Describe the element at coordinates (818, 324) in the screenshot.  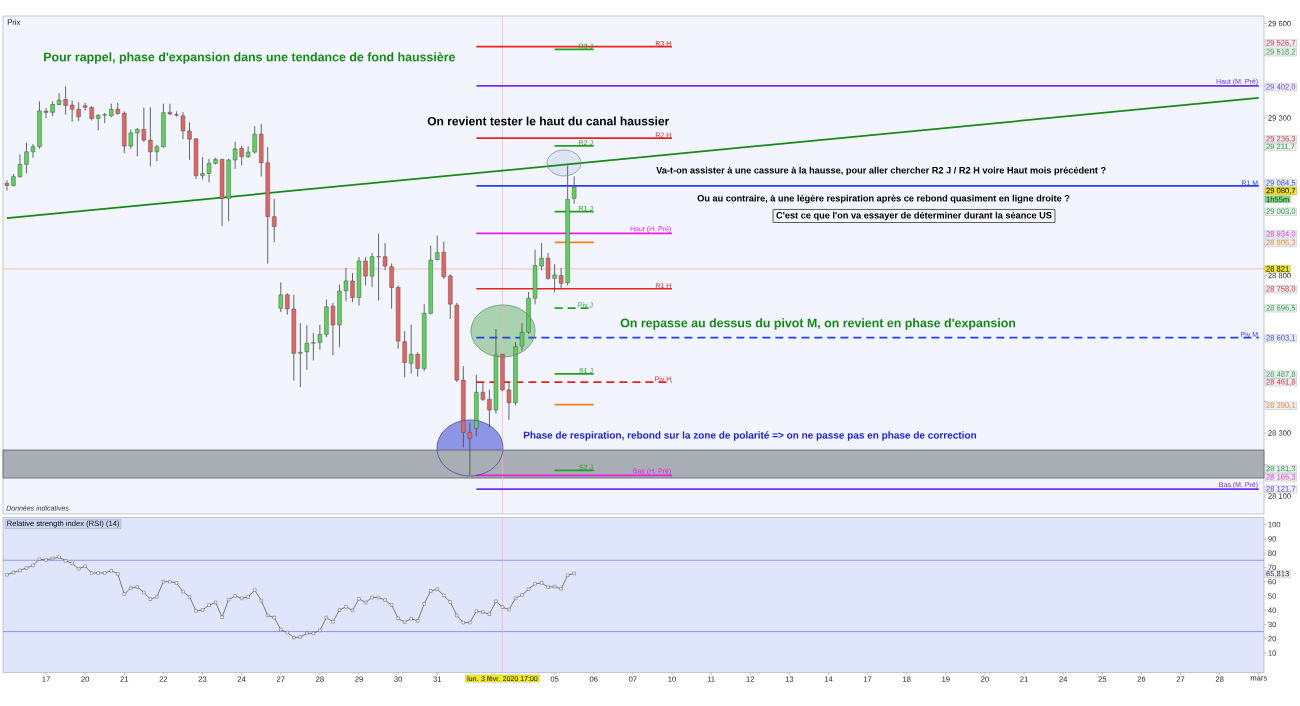
I see `annotation: On repasse au dessus du pivot M, on revient en phase d'expansion` at that location.